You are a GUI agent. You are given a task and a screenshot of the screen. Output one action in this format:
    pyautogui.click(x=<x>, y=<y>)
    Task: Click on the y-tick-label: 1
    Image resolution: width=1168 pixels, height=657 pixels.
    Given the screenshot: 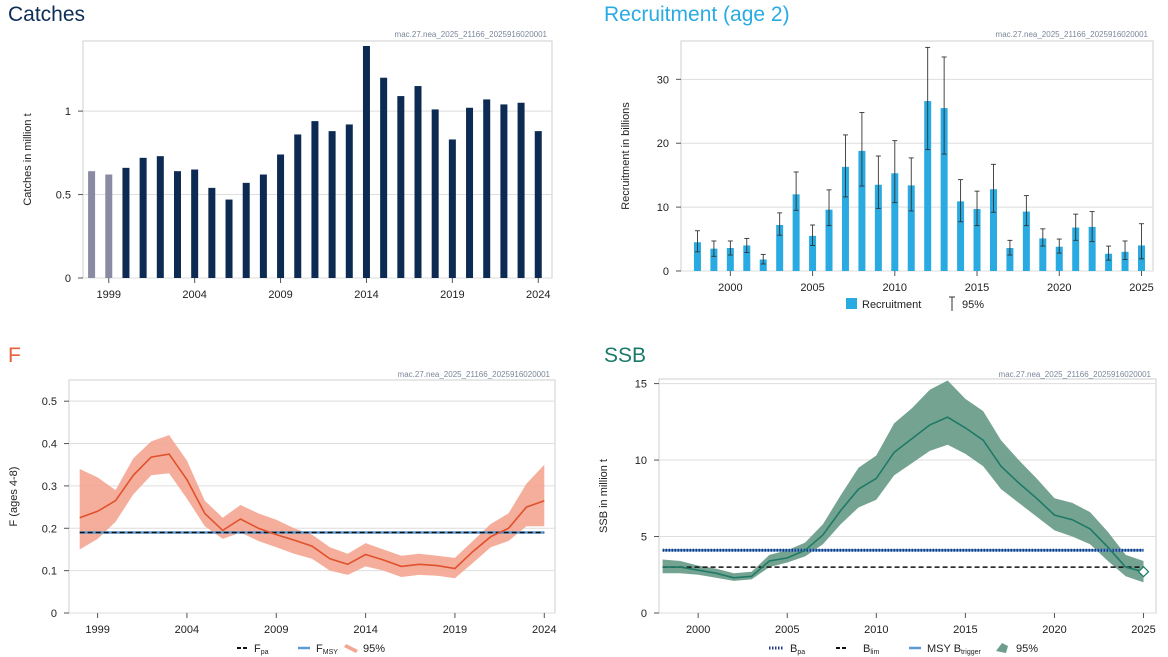 What is the action you would take?
    pyautogui.click(x=68, y=112)
    